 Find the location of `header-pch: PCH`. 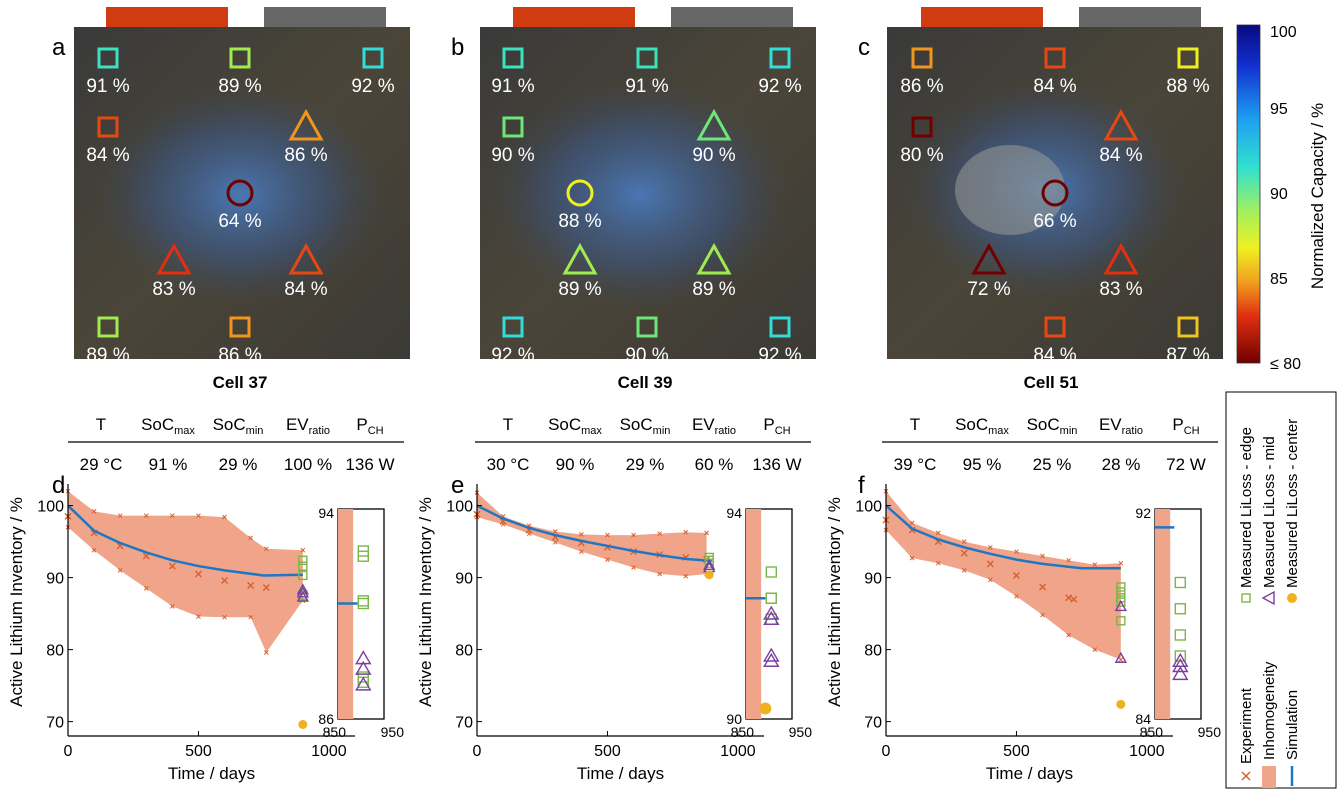

header-pch: PCH is located at coordinates (776, 426).